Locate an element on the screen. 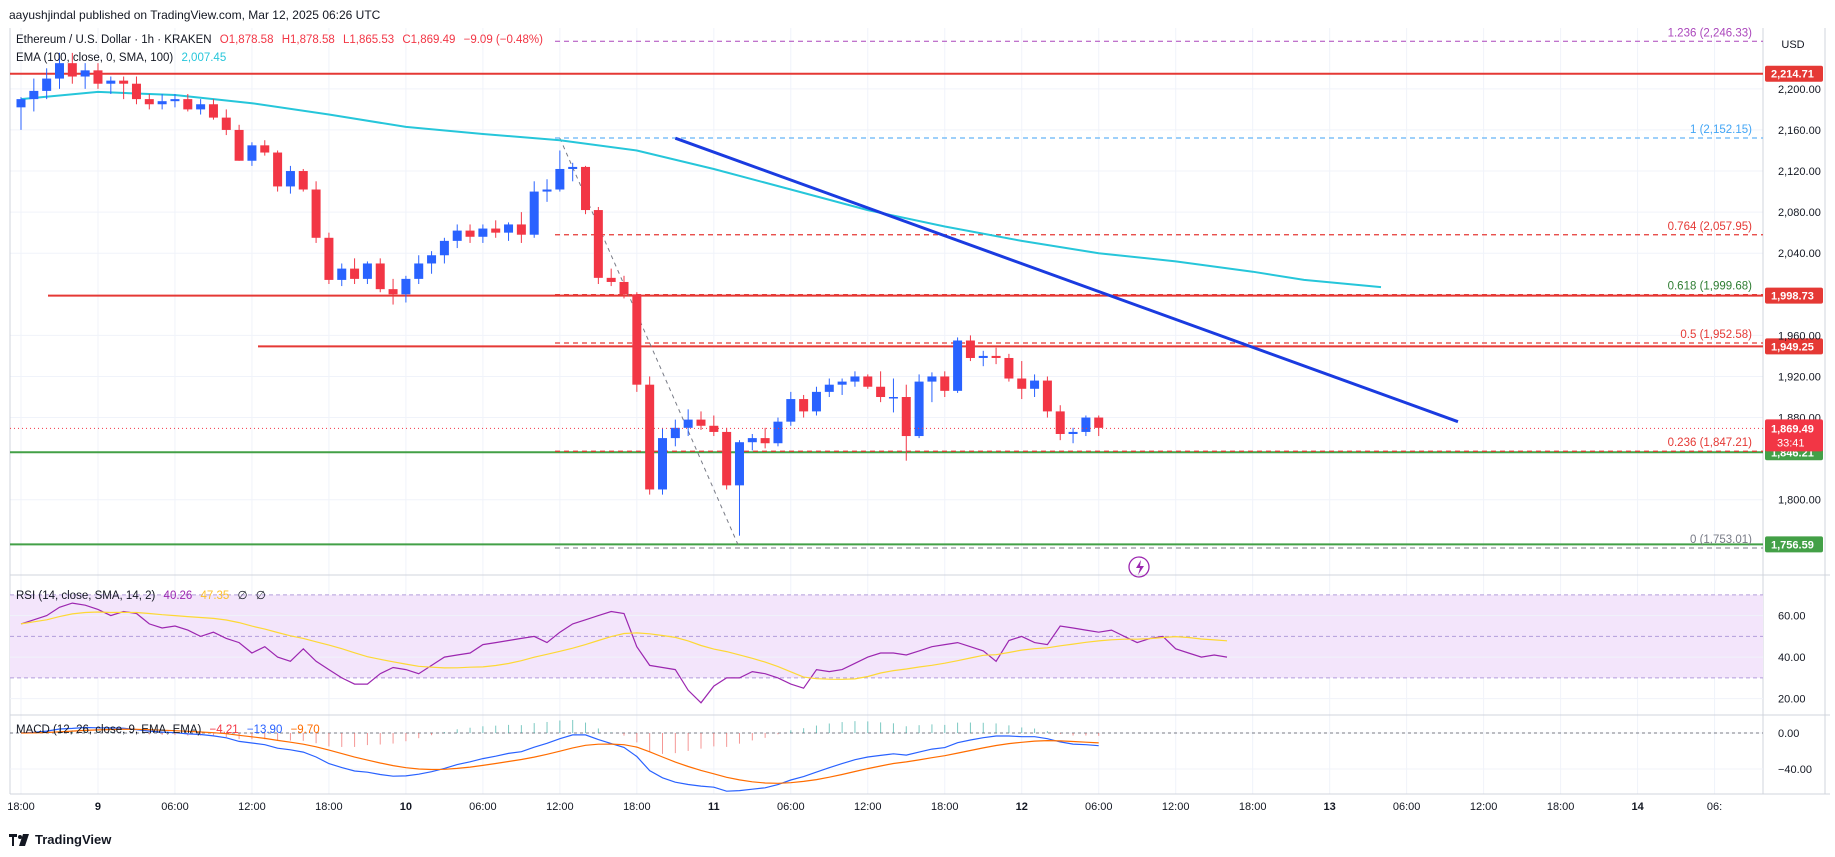 The width and height of the screenshot is (1835, 857). fib-level-label: 1.236 (2,246.33) is located at coordinates (1710, 33).